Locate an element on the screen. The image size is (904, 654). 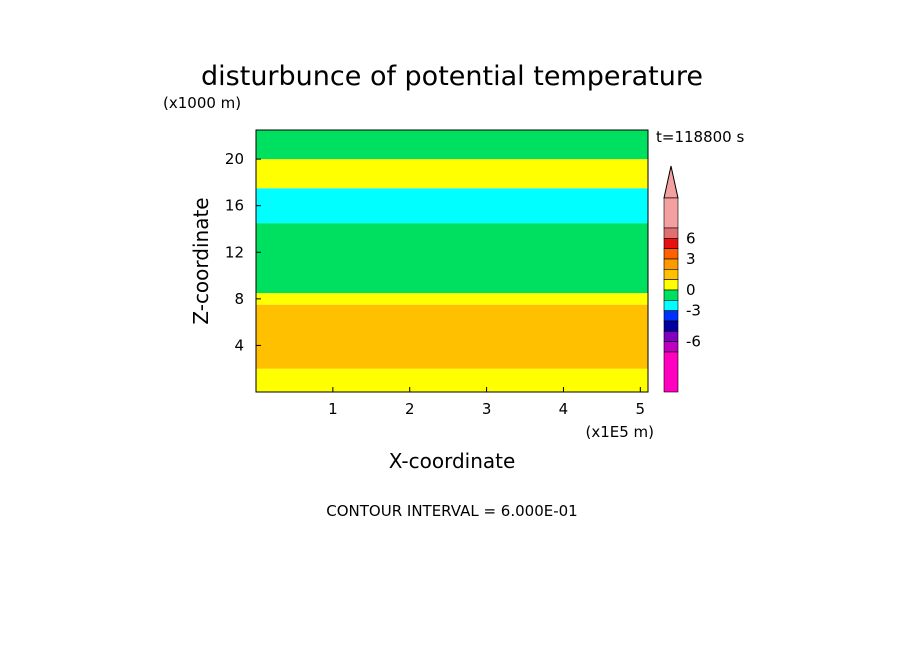
colorbar-arrow is located at coordinates (671, 182).